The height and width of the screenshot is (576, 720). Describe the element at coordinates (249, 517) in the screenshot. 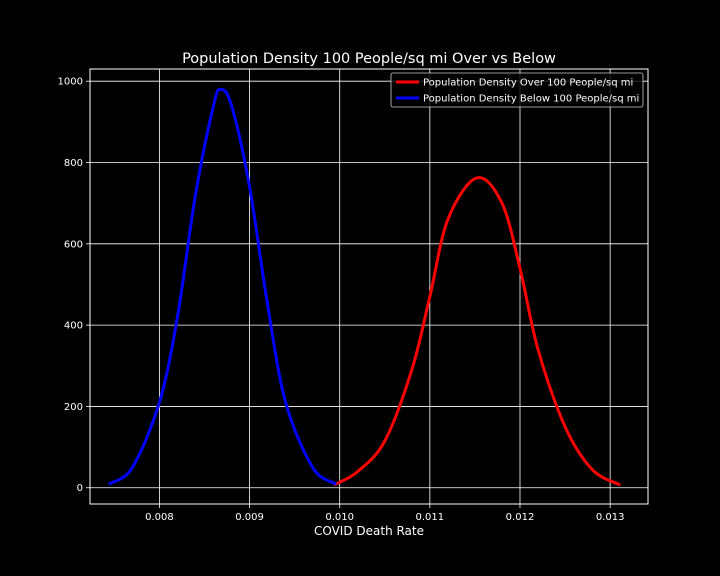

I see `x-tick-label: 0.009` at that location.